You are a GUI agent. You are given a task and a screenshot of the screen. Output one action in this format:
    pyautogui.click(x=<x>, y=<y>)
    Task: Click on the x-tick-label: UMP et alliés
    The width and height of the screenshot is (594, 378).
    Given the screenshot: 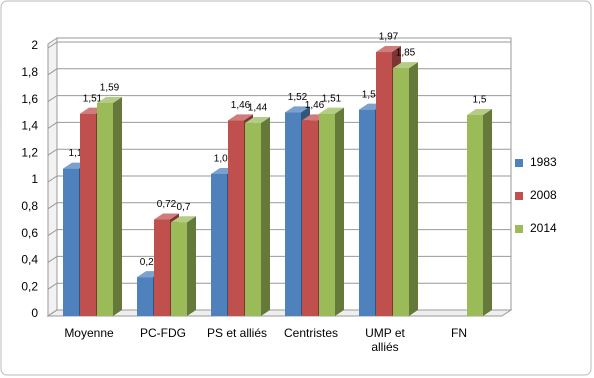 What is the action you would take?
    pyautogui.click(x=385, y=340)
    